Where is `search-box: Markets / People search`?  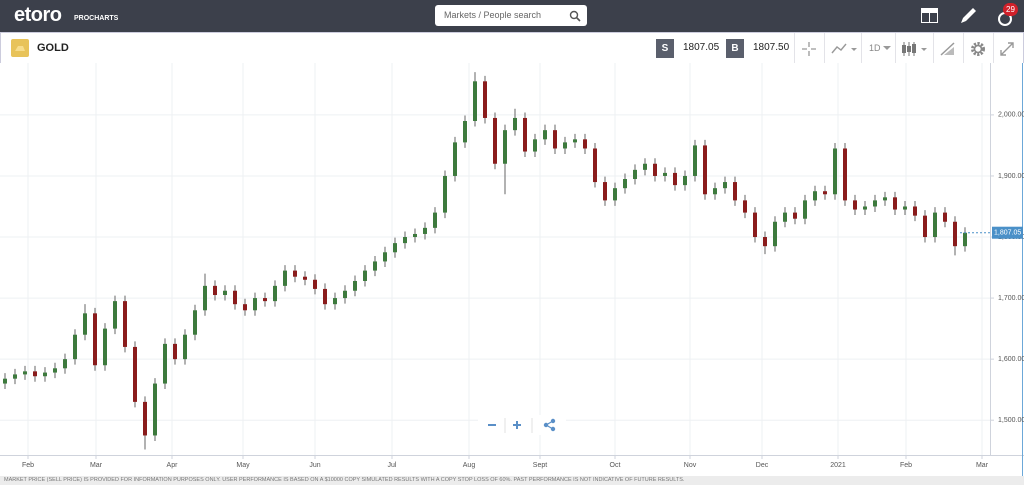 search-box: Markets / People search is located at coordinates (511, 15).